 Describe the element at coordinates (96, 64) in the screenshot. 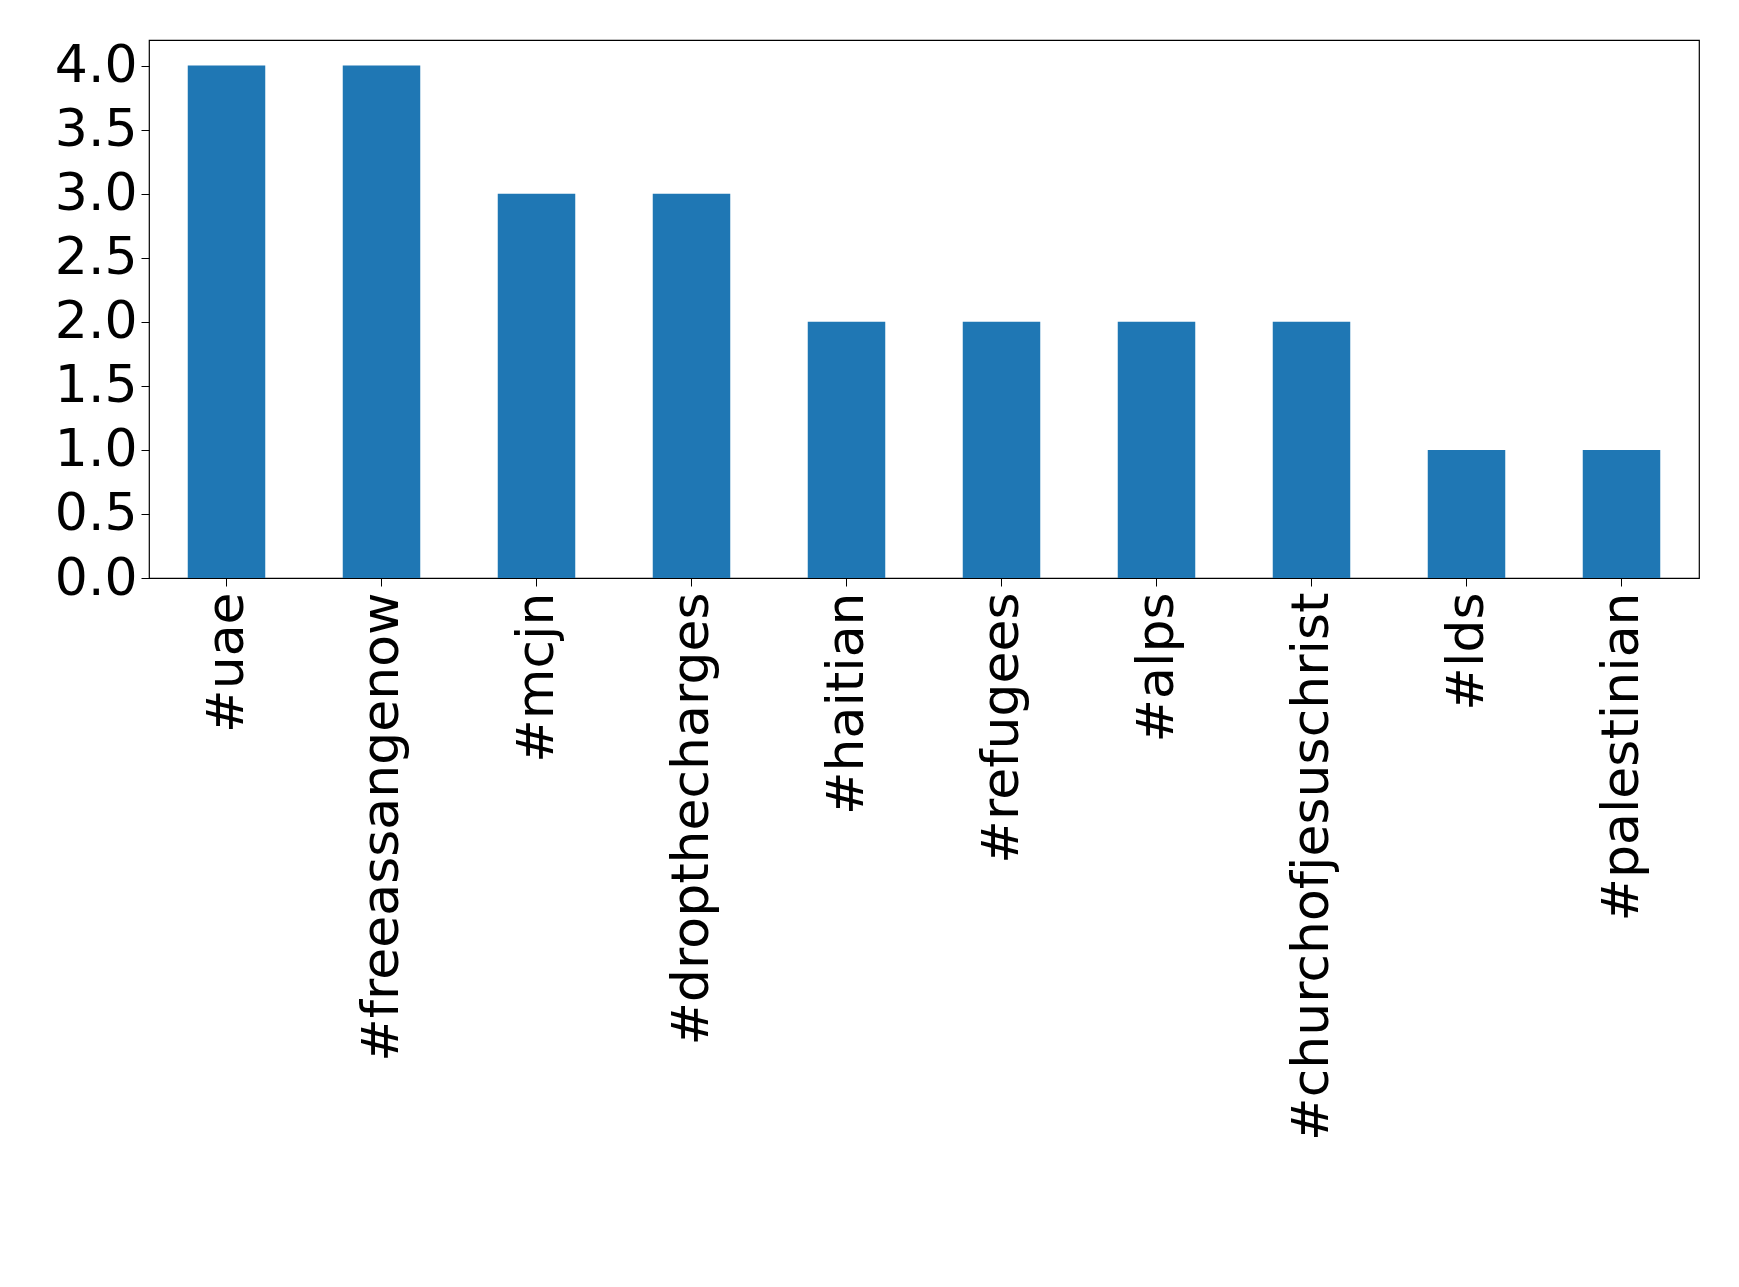

I see `y-tick-label: 4.0` at that location.